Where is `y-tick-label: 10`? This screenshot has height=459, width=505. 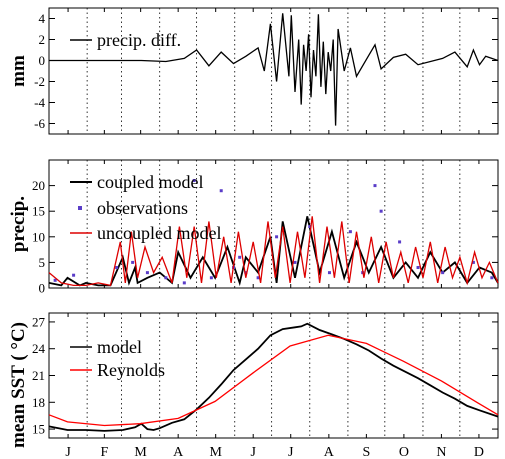 y-tick-label: 10 is located at coordinates (38, 236).